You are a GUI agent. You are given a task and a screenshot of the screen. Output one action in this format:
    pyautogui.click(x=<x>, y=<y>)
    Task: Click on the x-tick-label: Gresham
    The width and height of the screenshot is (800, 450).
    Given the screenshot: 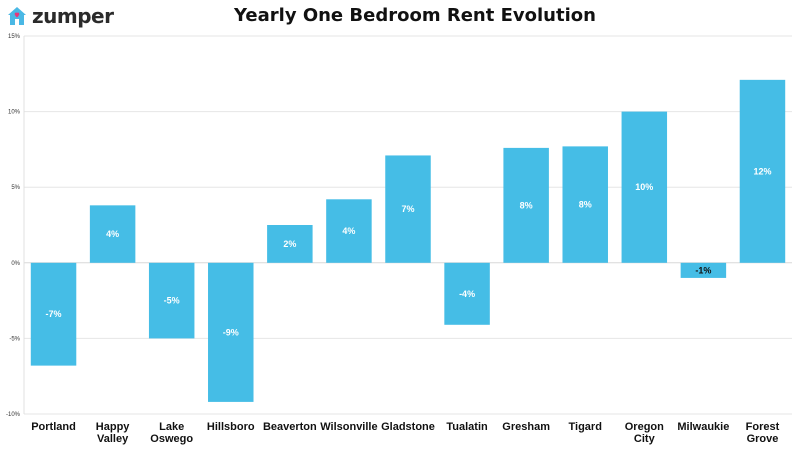 What is the action you would take?
    pyautogui.click(x=526, y=427)
    